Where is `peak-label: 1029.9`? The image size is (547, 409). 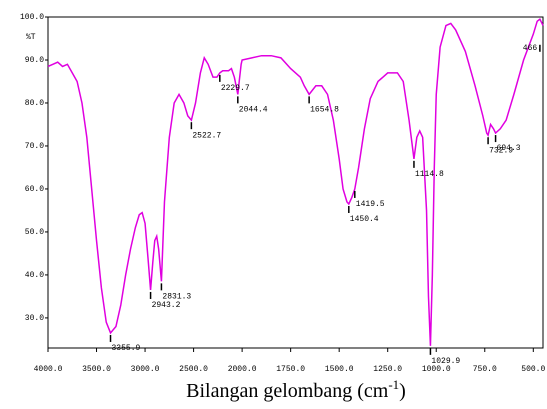 peak-label: 1029.9 is located at coordinates (445, 361).